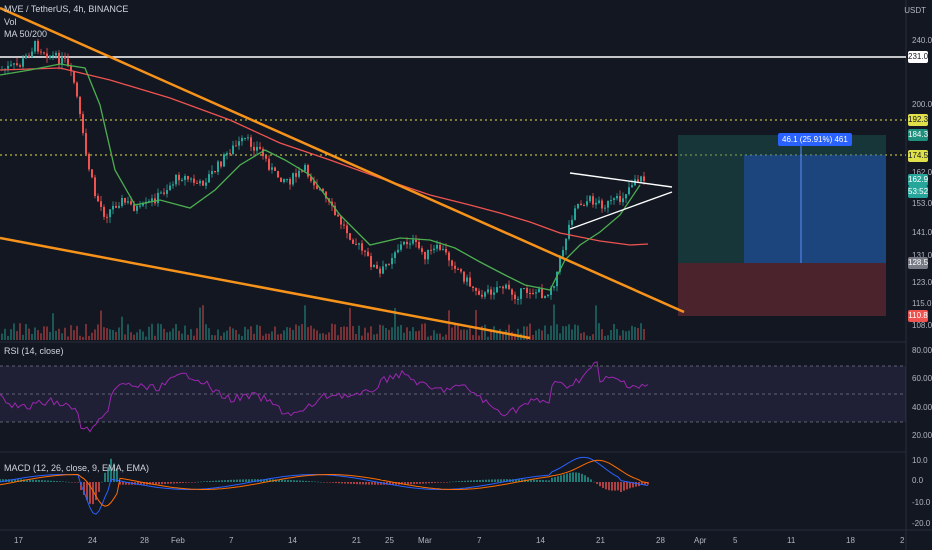  Describe the element at coordinates (920, 460) in the screenshot. I see `macd-tick: 10.0` at that location.